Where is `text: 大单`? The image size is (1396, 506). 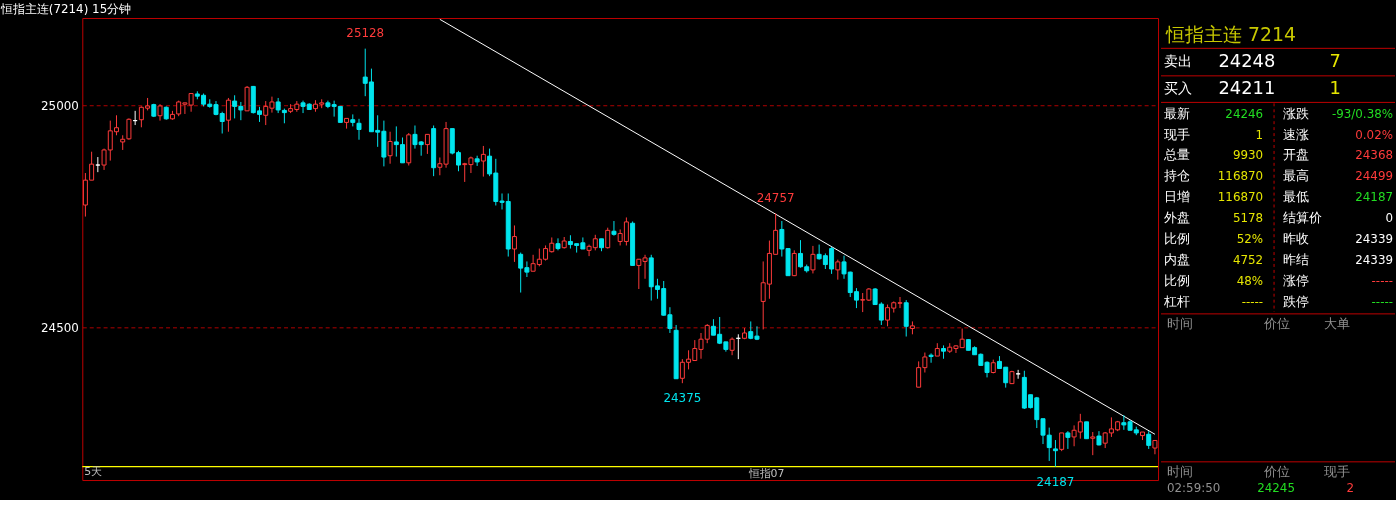
text: 大单 is located at coordinates (1336, 324).